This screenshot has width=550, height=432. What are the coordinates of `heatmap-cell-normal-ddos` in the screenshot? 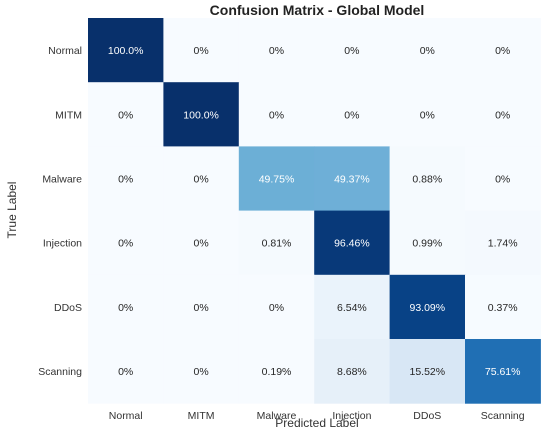 It's located at (427, 50).